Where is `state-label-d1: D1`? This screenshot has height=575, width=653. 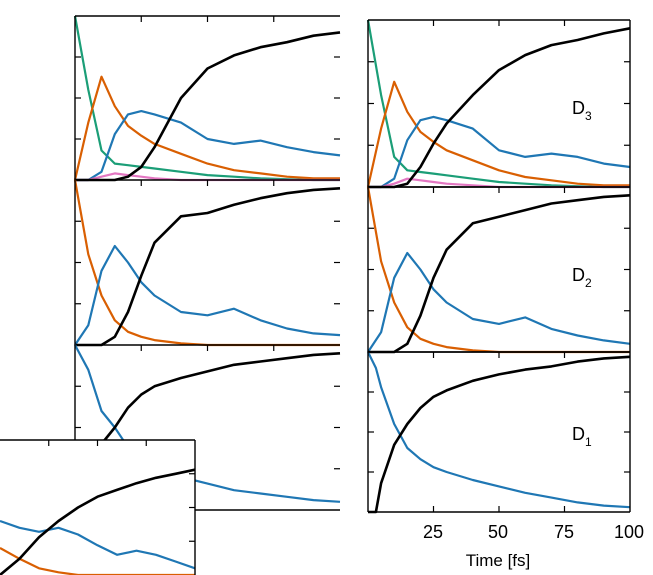
state-label-d1: D1 is located at coordinates (582, 436).